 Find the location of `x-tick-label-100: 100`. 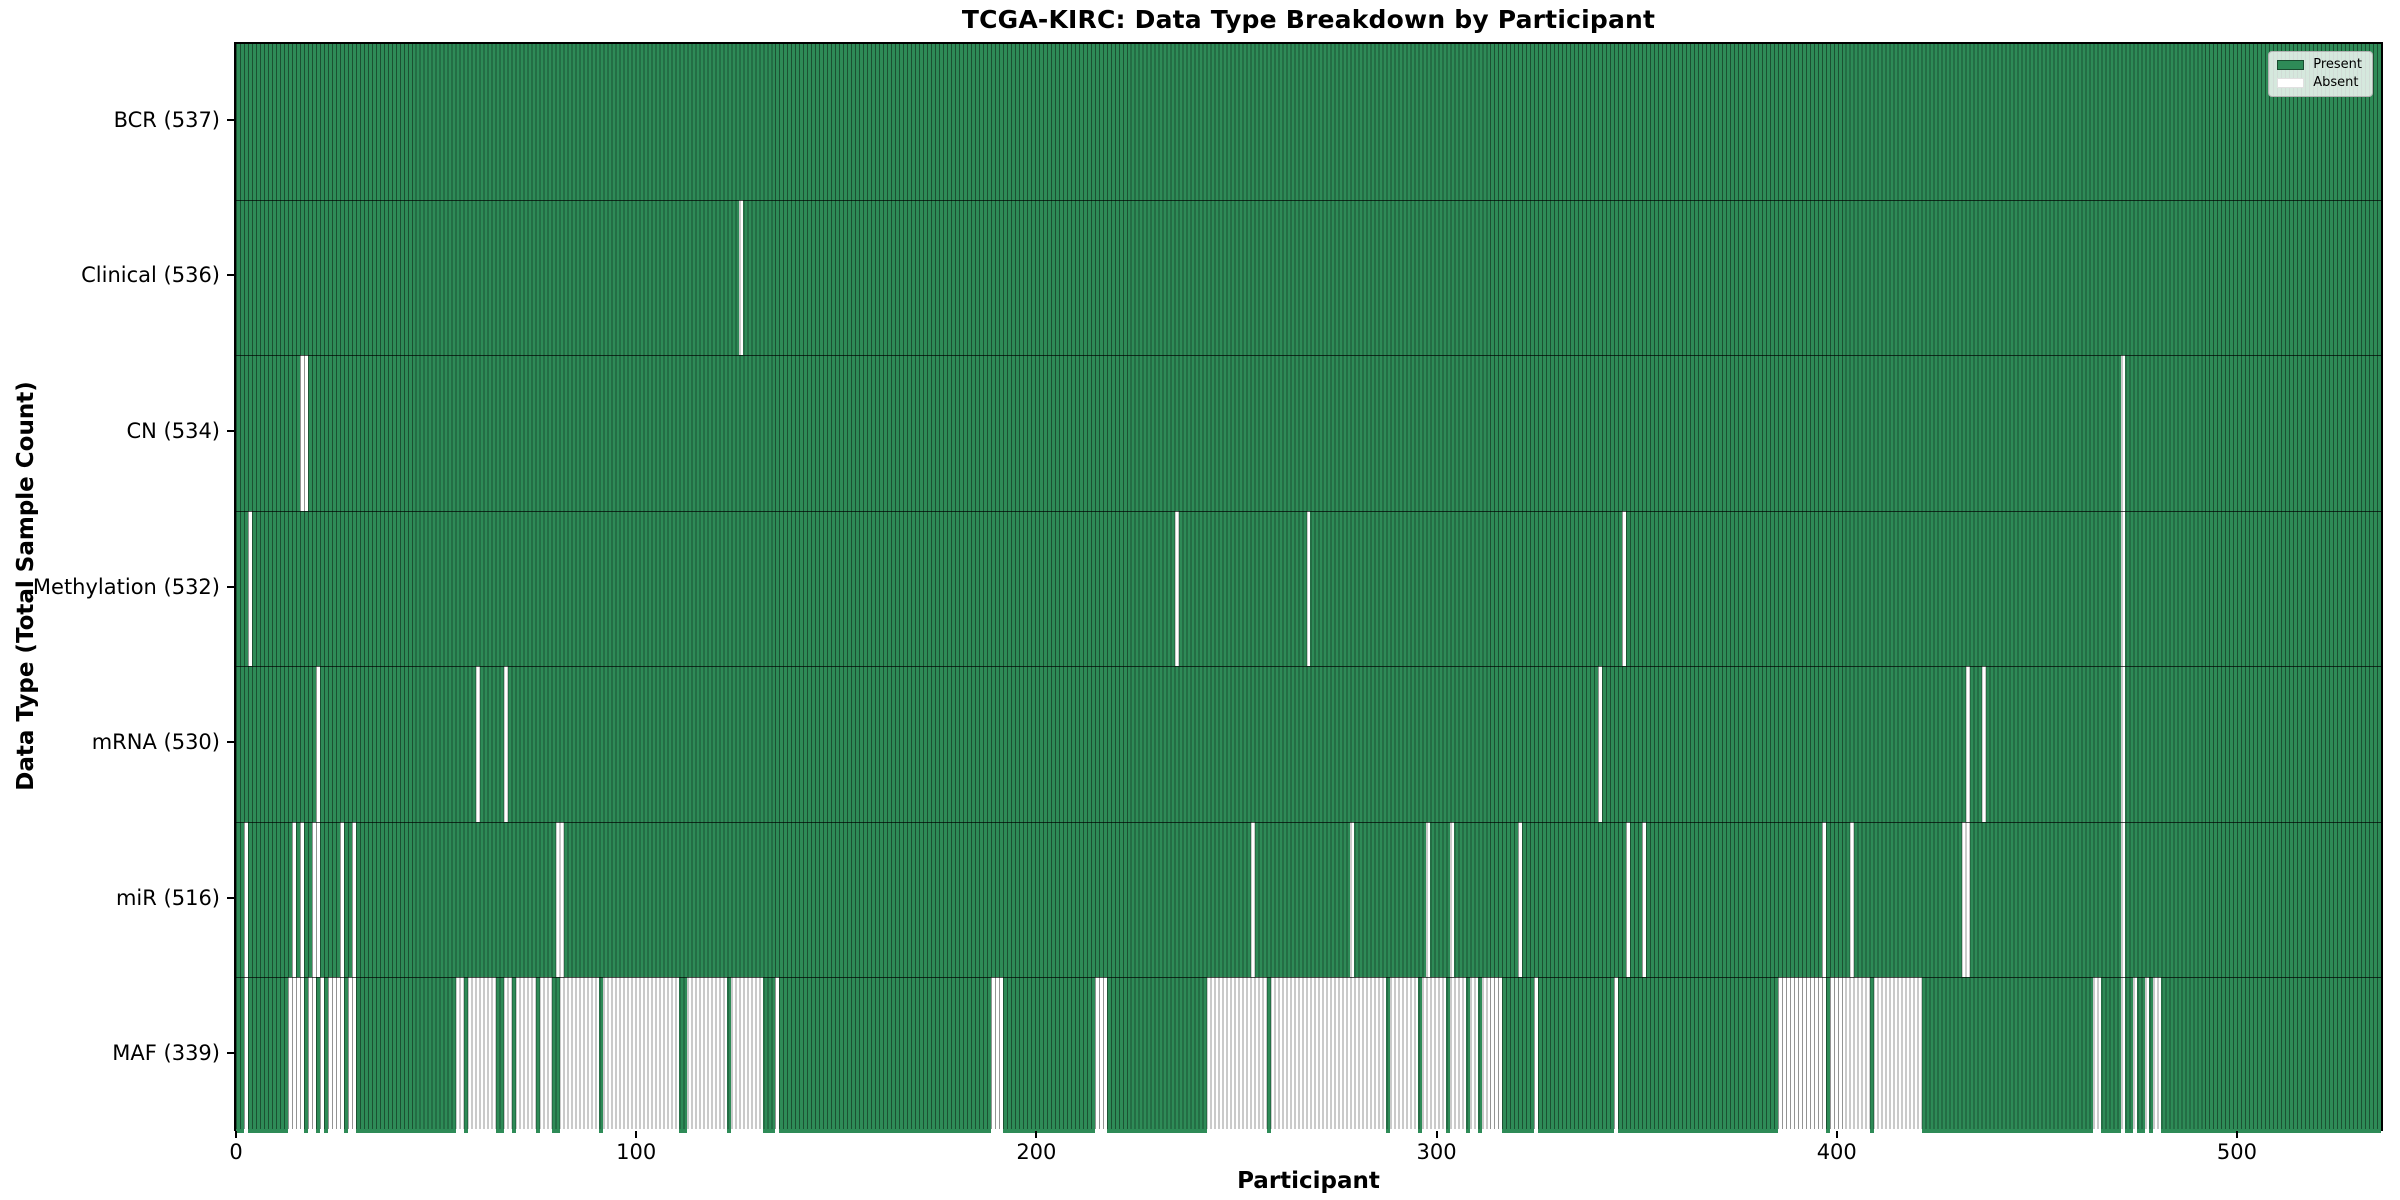

x-tick-label-100: 100 is located at coordinates (636, 1152).